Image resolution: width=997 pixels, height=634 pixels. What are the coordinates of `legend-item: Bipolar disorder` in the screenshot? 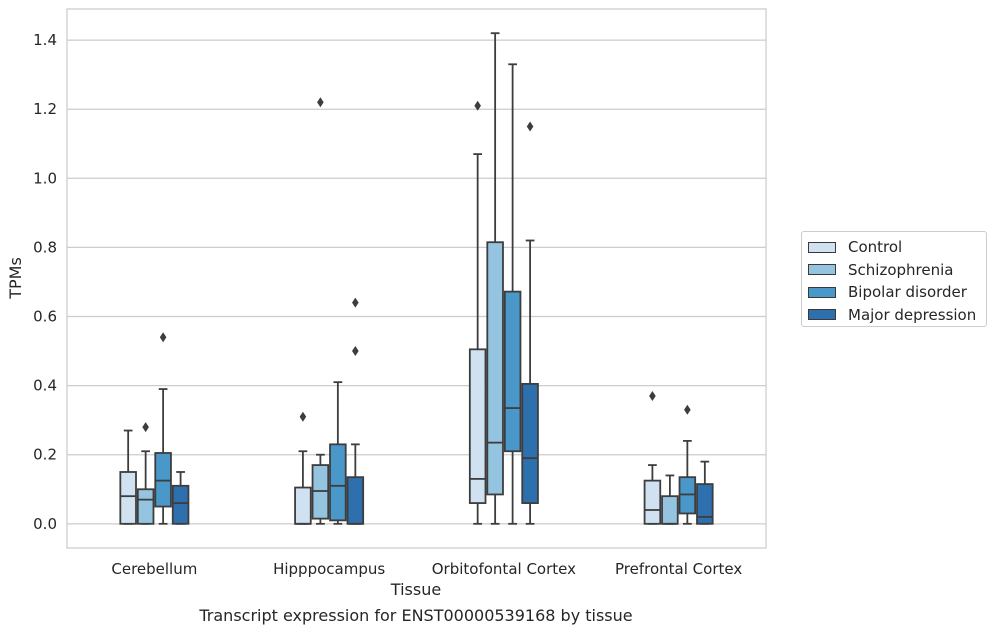 It's located at (894, 292).